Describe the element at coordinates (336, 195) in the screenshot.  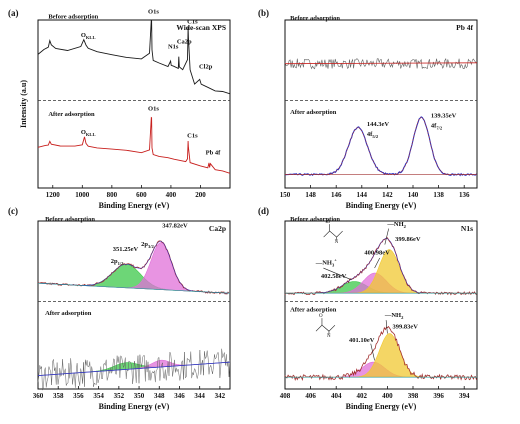
I see `x-tick-label-2: 146` at that location.